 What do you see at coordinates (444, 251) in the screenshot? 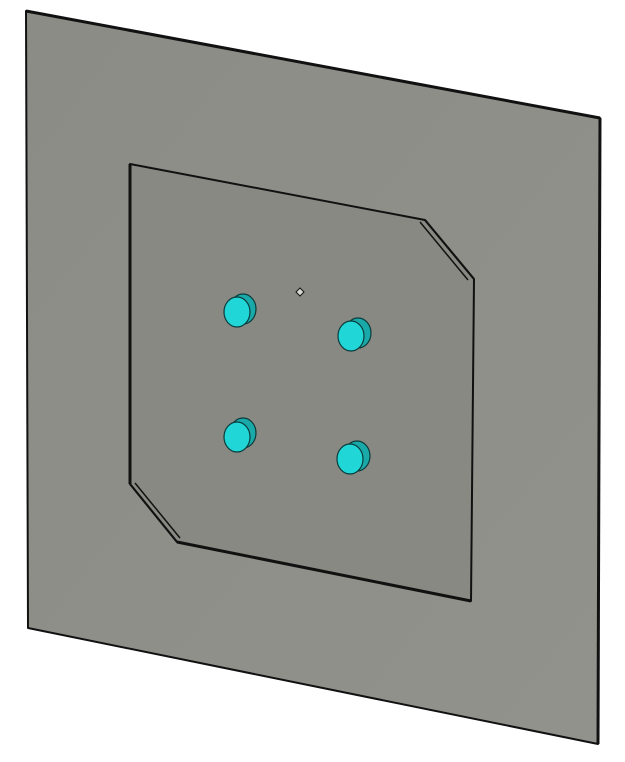
I see `inner-chamfer-top-right-inner` at bounding box center [444, 251].